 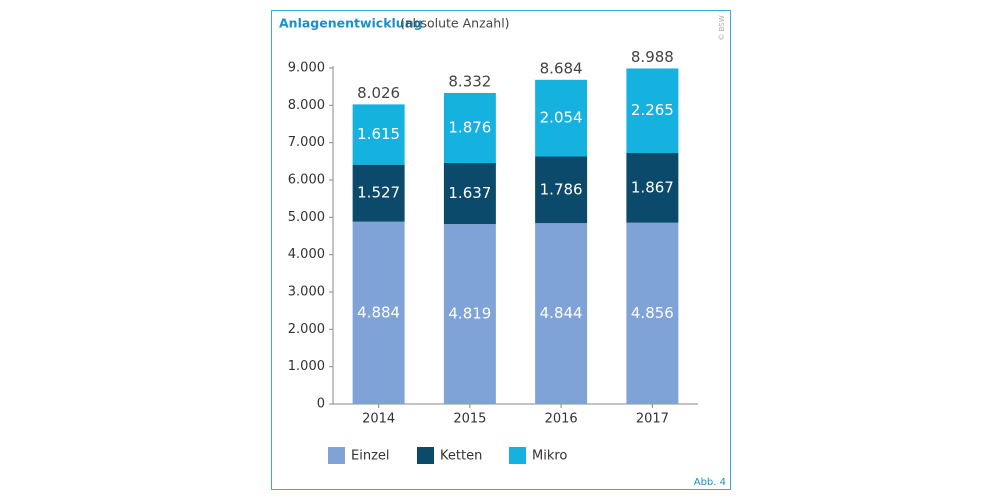 What do you see at coordinates (710, 482) in the screenshot?
I see `figure-label: Abb. 4` at bounding box center [710, 482].